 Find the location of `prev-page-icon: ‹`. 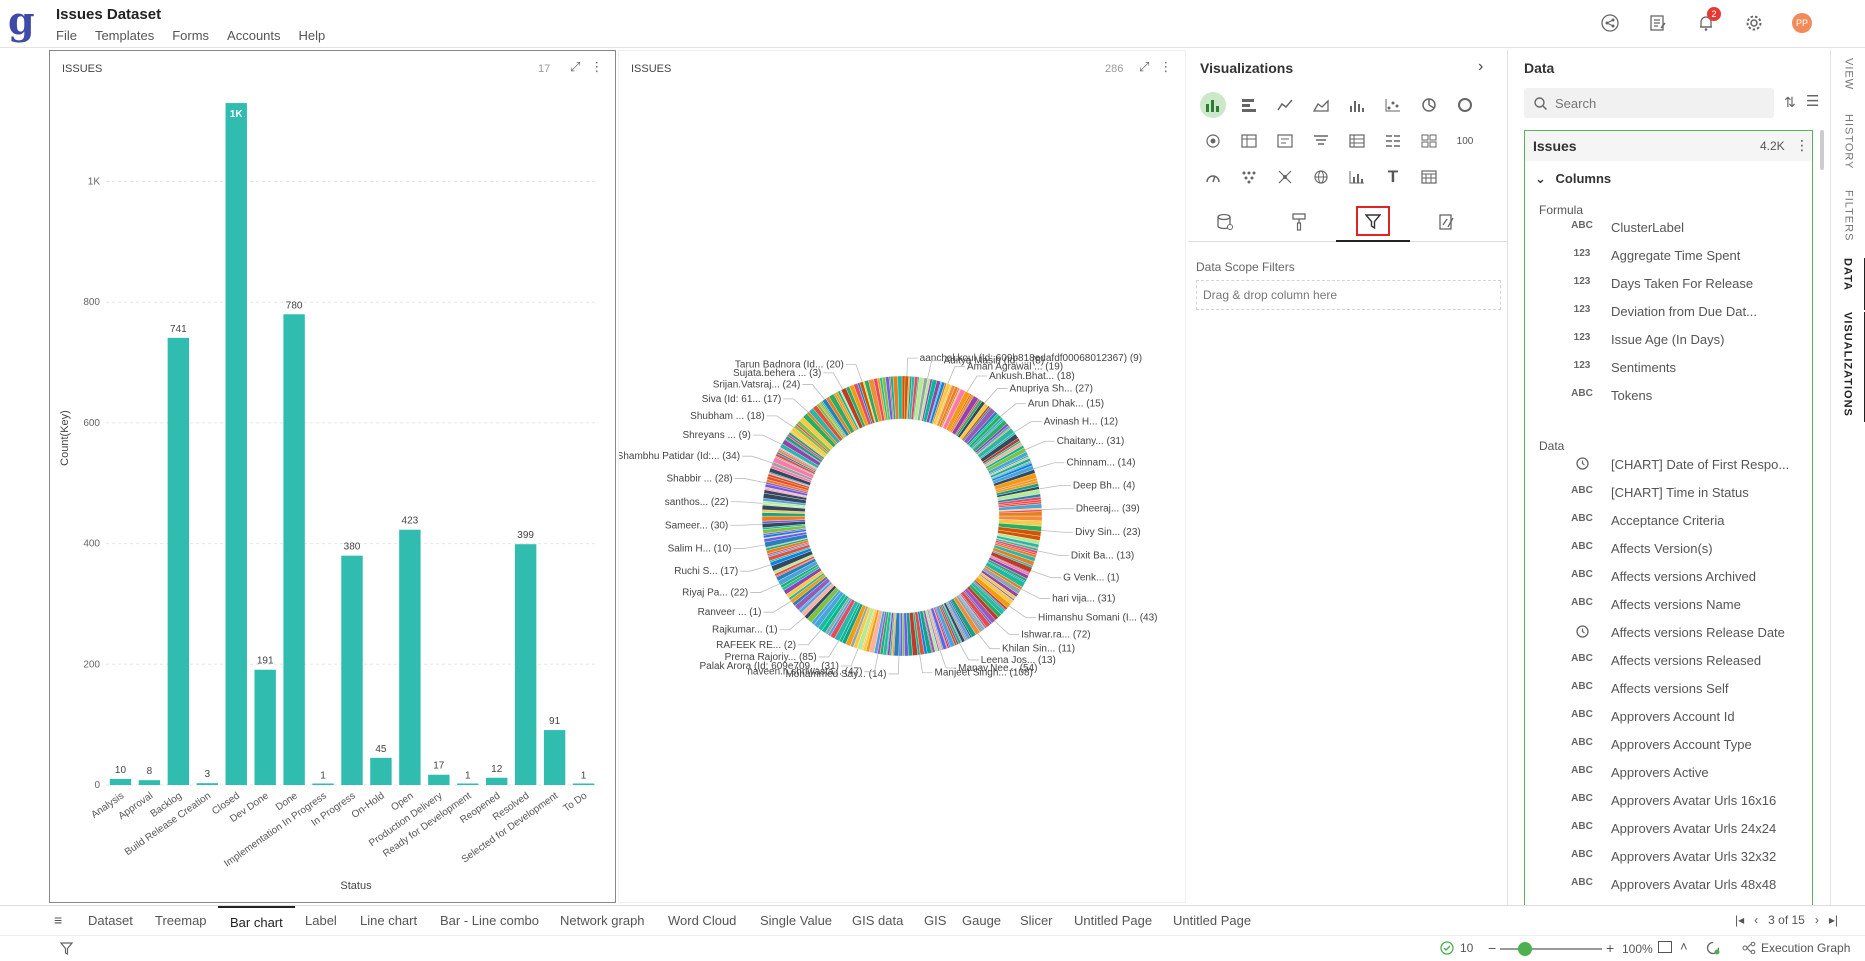

prev-page-icon: ‹ is located at coordinates (1756, 920).